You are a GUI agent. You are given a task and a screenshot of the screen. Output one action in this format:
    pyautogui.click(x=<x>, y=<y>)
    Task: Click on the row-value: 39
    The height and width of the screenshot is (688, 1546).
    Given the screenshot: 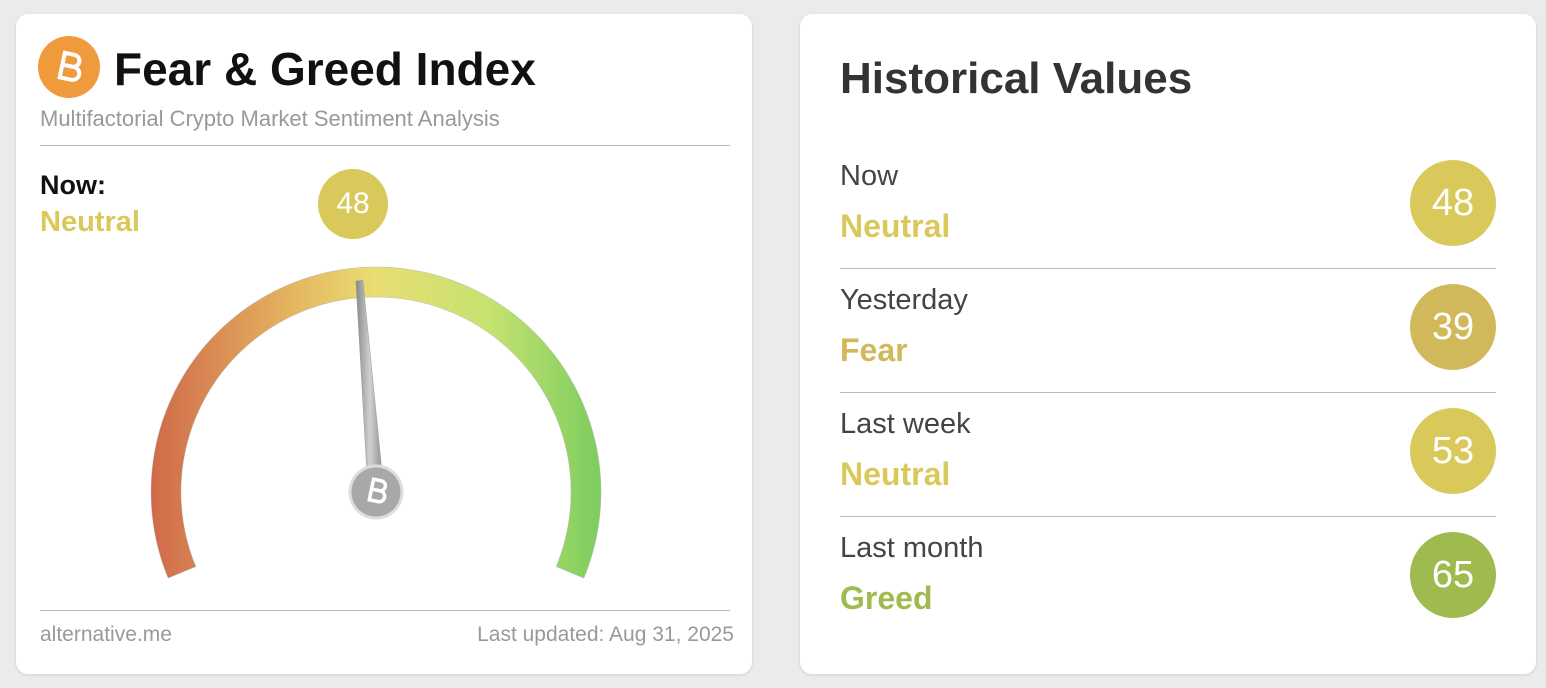 What is the action you would take?
    pyautogui.click(x=1453, y=327)
    